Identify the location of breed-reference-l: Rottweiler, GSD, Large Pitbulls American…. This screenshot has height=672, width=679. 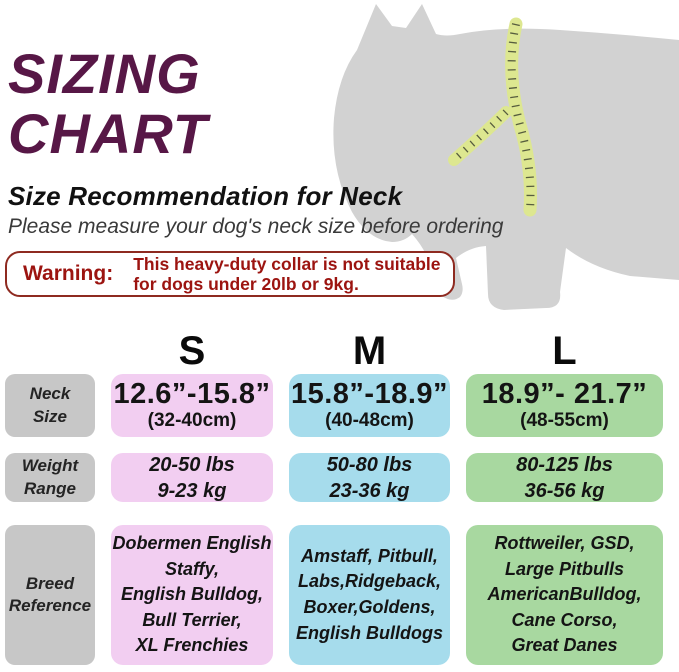
(564, 595).